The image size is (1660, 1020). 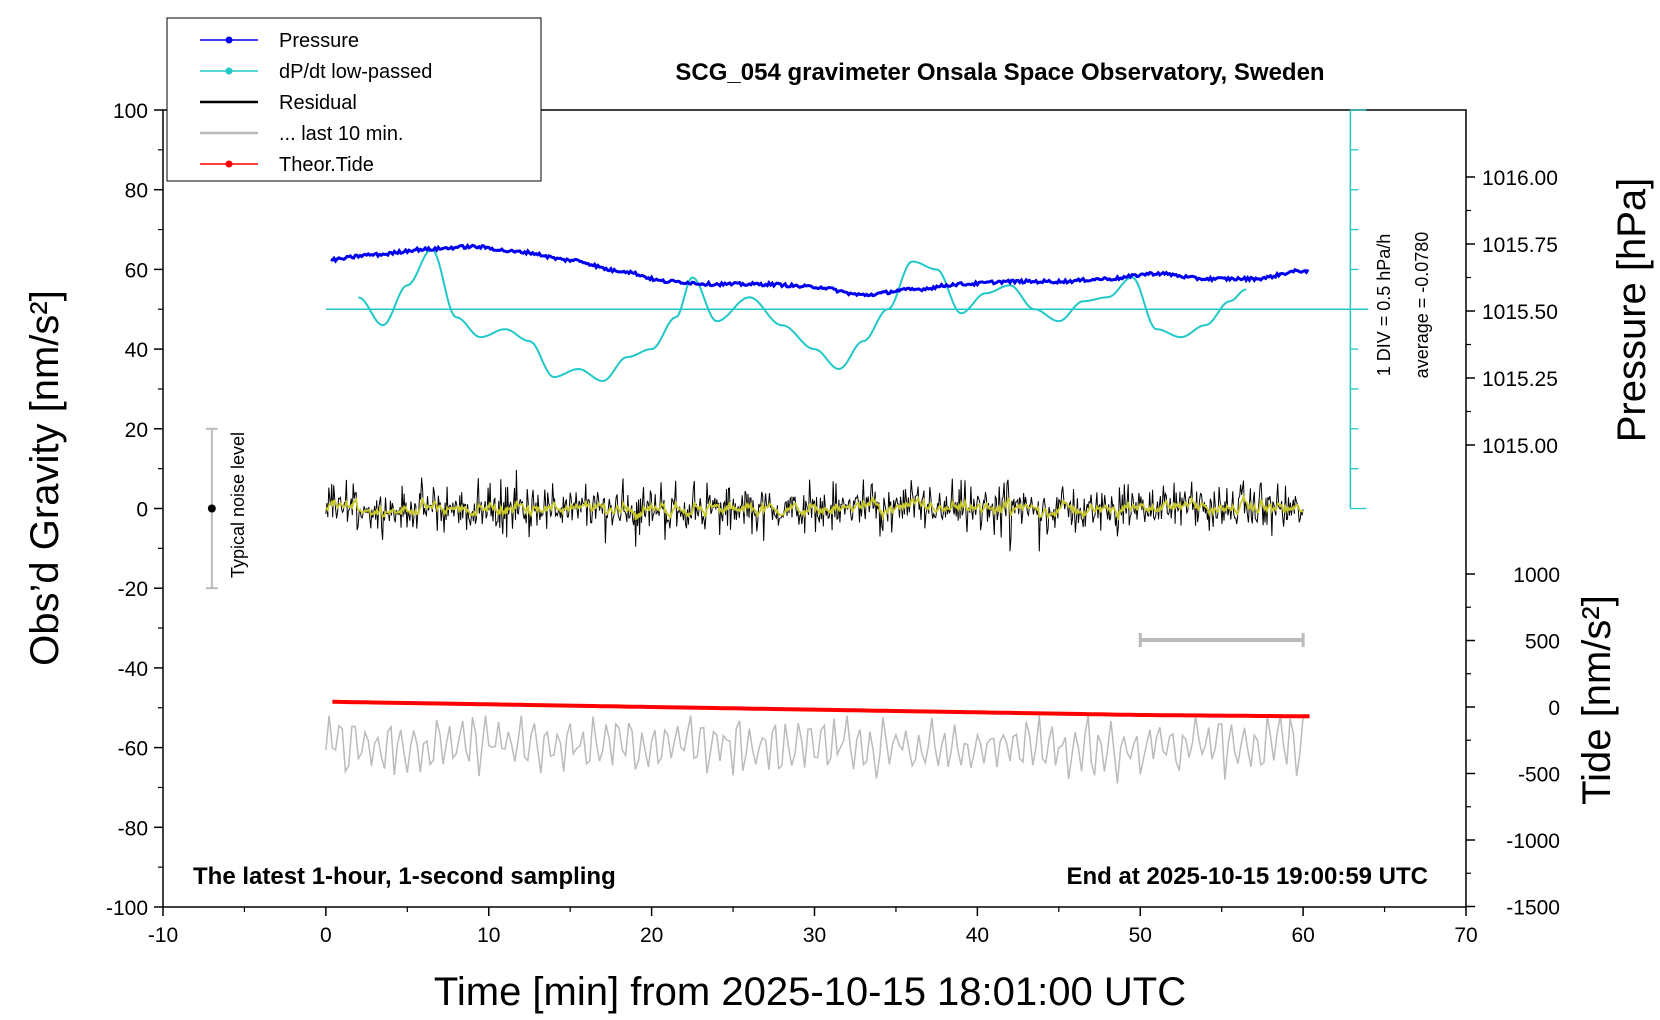 What do you see at coordinates (318, 103) in the screenshot?
I see `legend-label: Residual` at bounding box center [318, 103].